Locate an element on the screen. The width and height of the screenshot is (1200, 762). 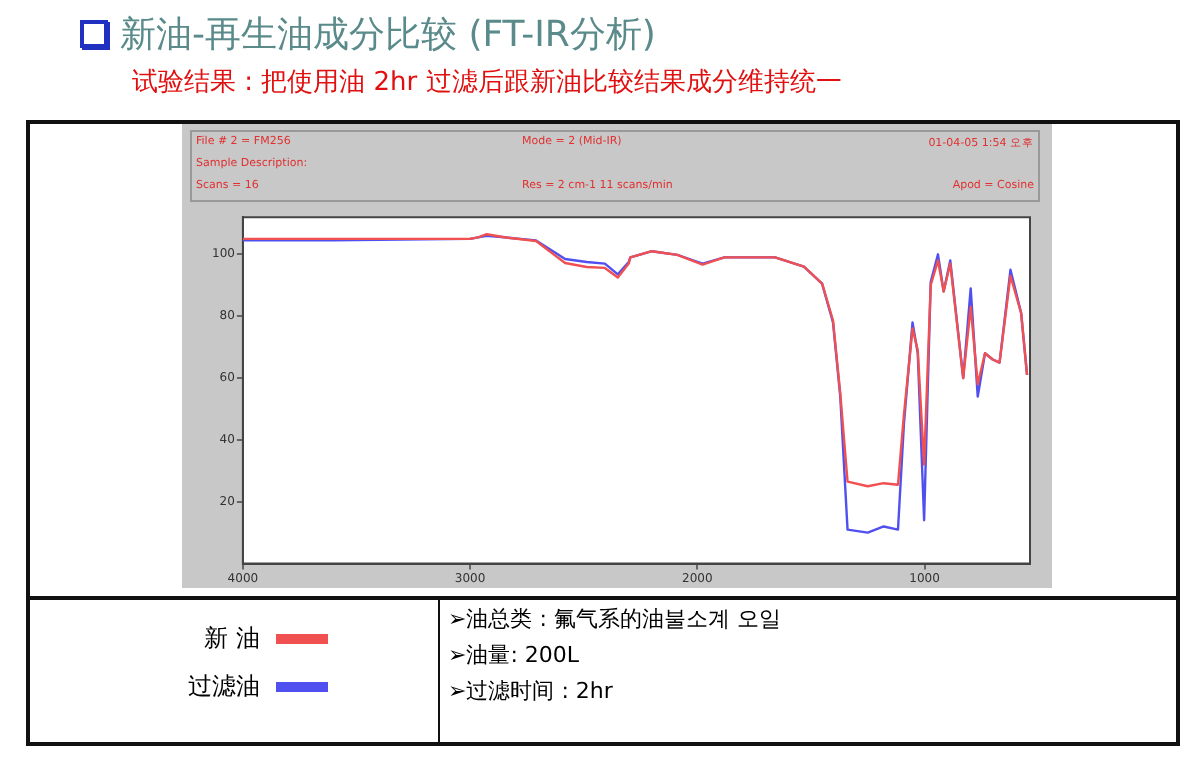
text: ➢过滤时间 : 2hr is located at coordinates (531, 692).